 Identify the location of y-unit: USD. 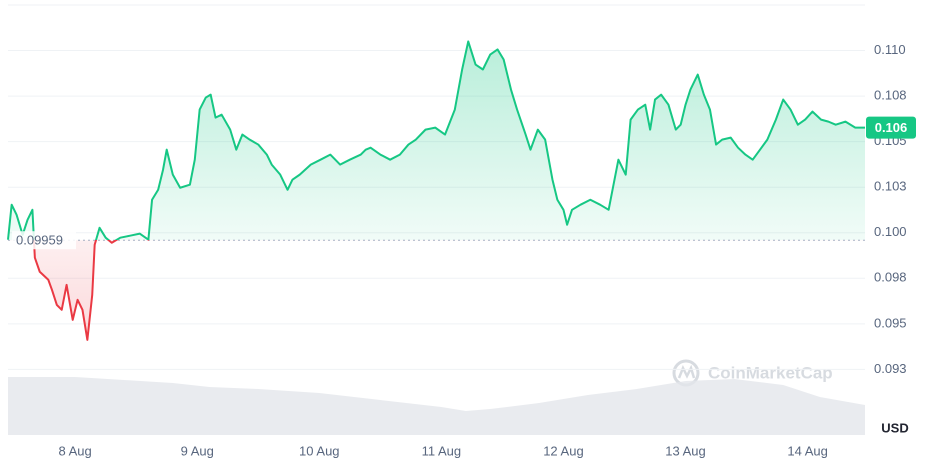
(894, 427).